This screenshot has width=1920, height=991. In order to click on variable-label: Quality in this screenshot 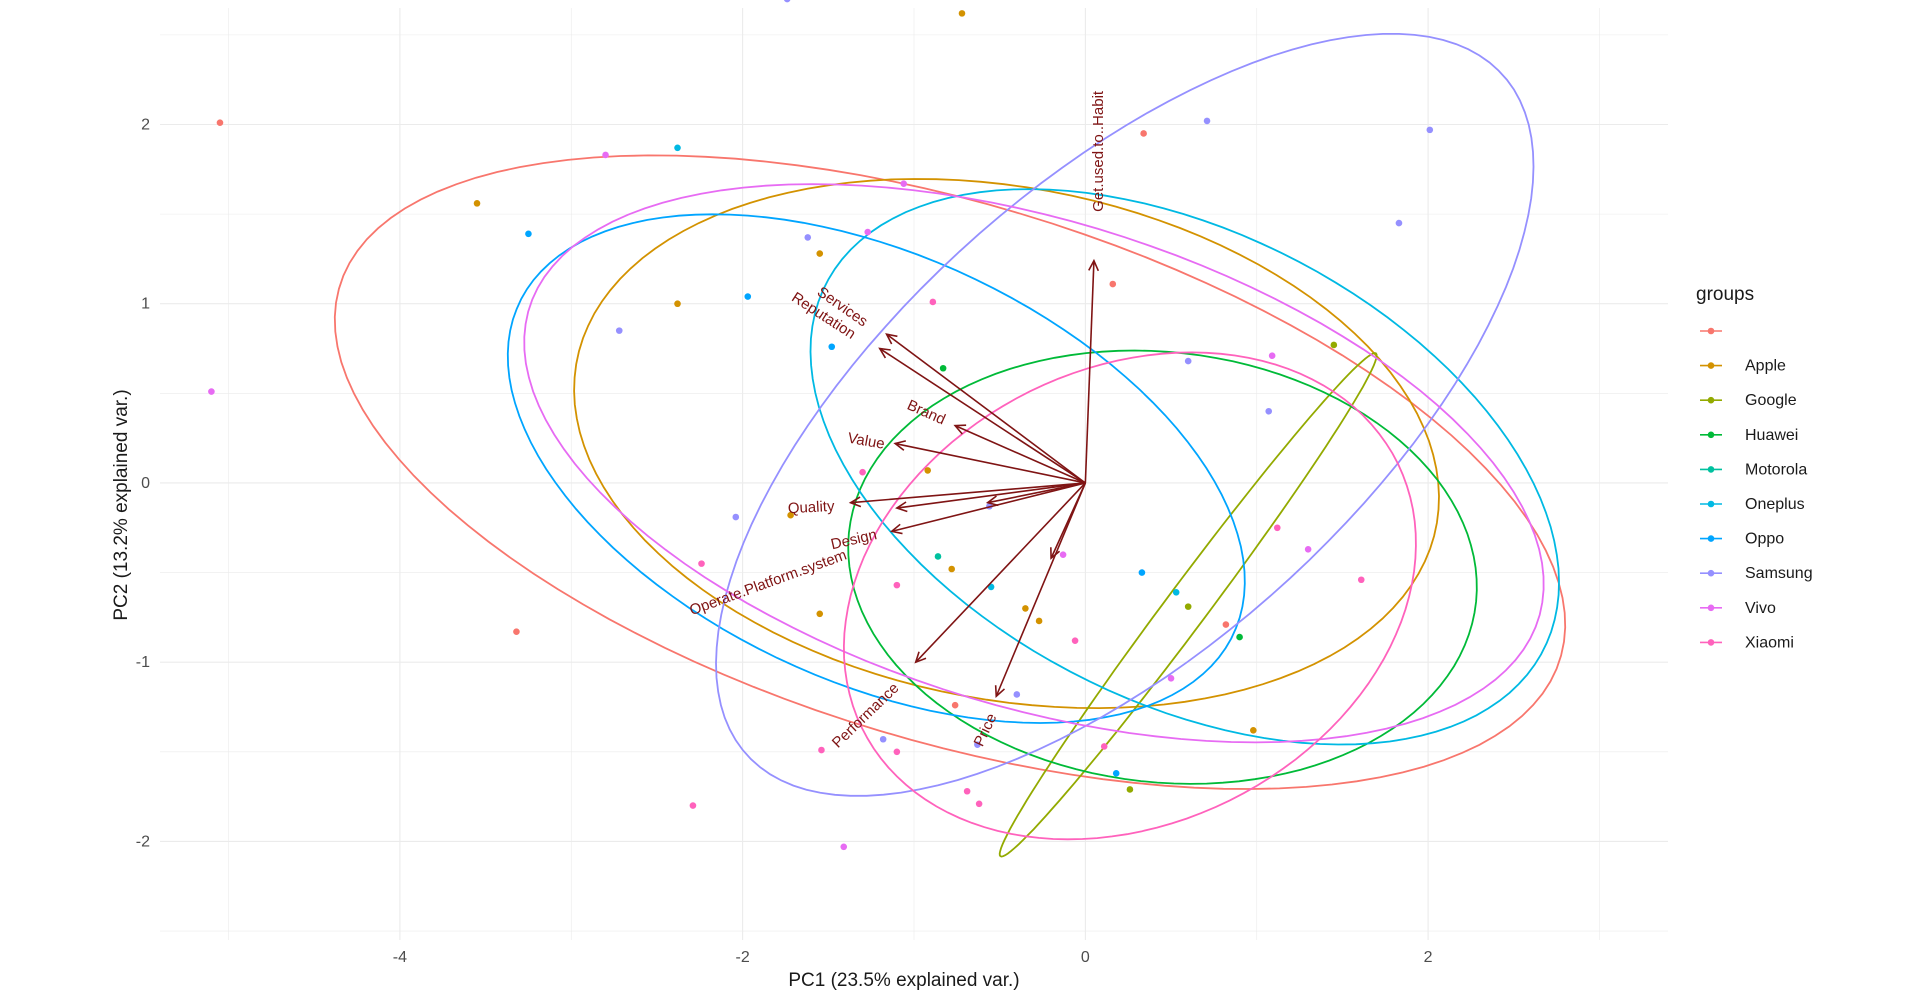, I will do `click(811, 507)`.